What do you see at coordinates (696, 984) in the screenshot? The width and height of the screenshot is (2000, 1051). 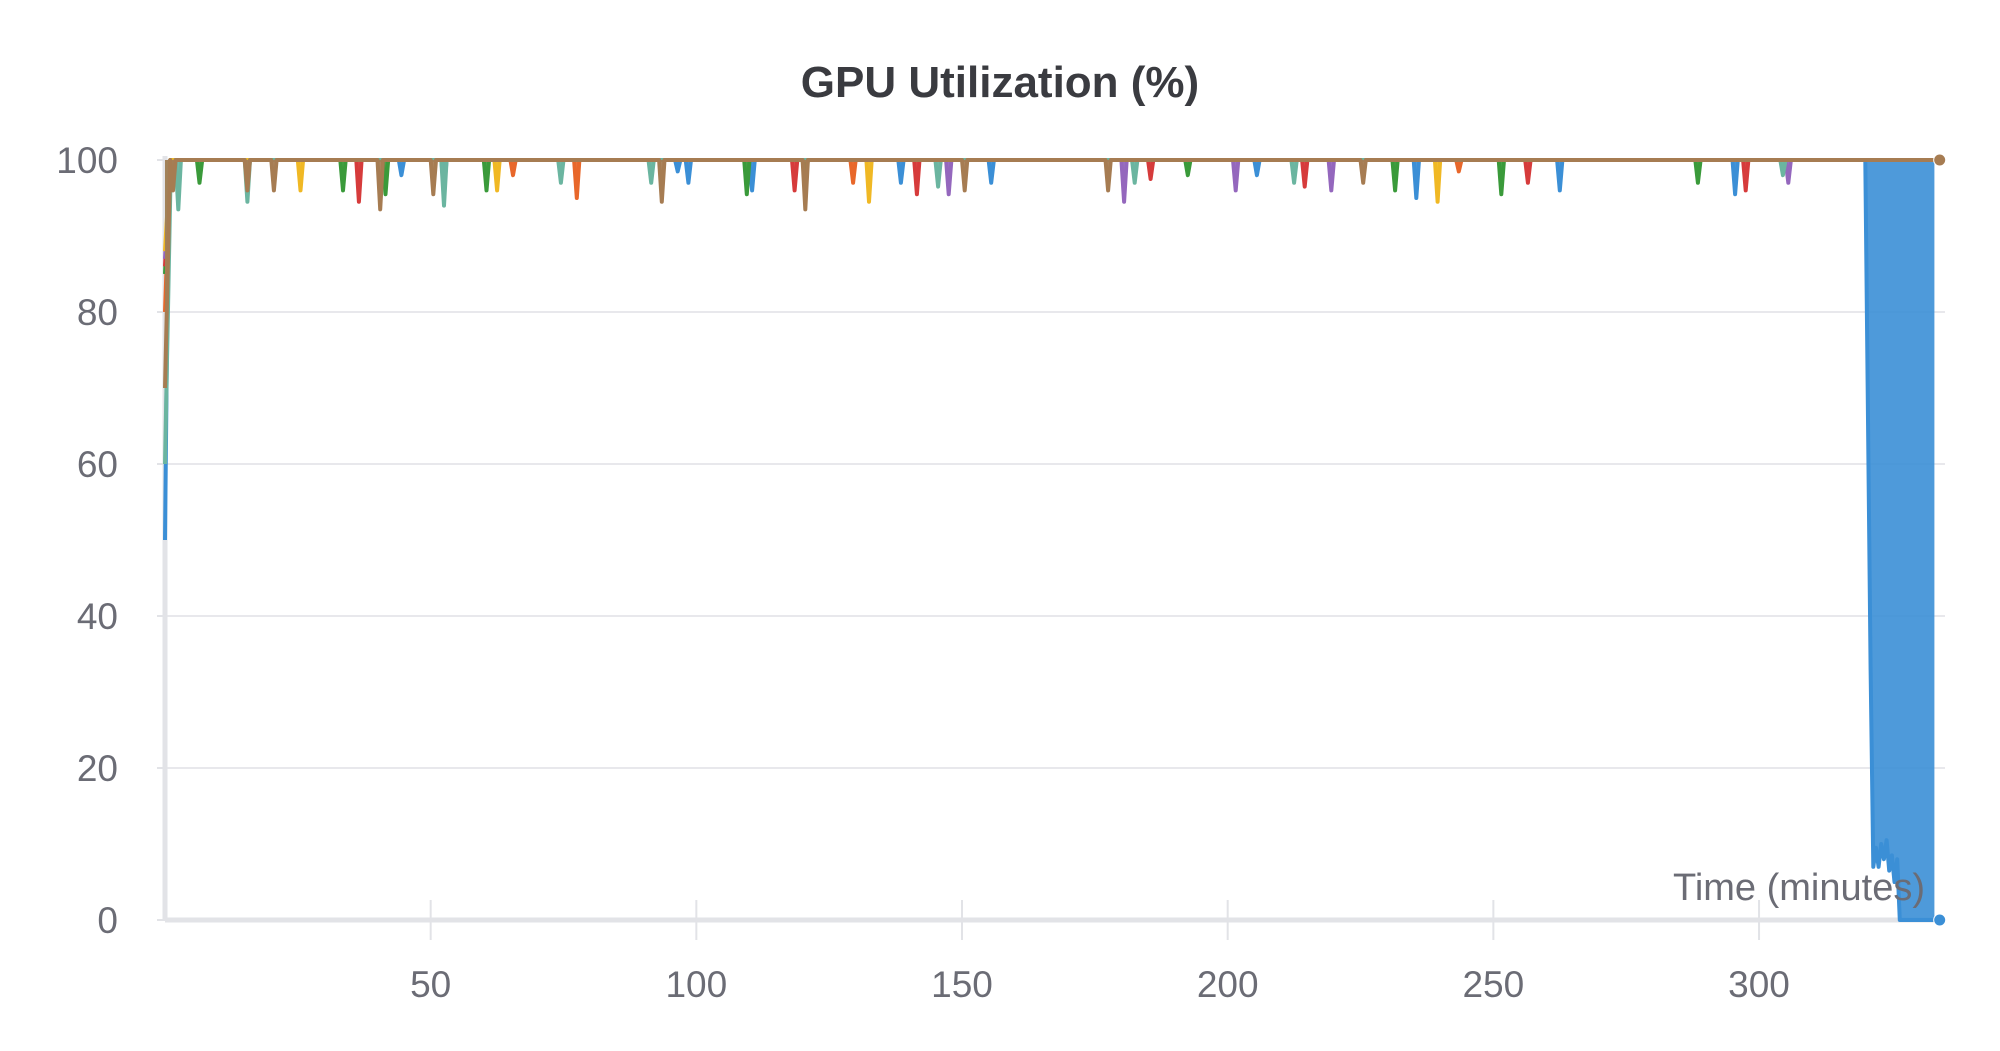 I see `x-tick-label: 100` at bounding box center [696, 984].